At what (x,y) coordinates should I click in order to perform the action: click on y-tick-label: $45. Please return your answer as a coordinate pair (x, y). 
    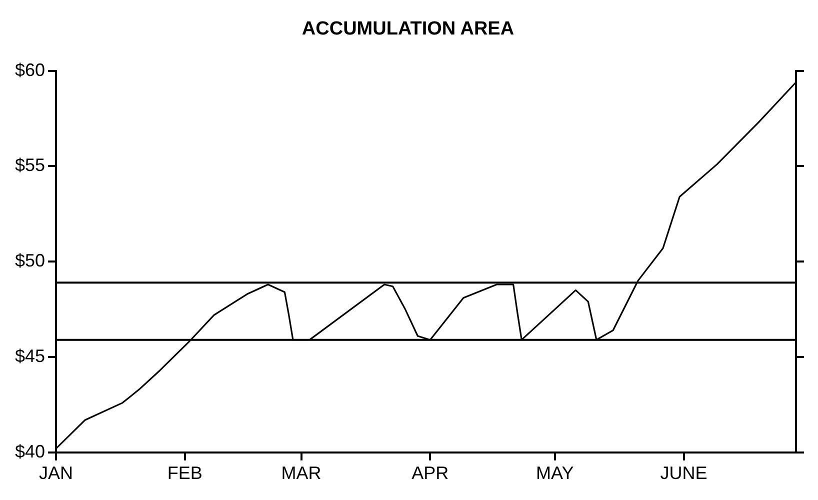
    Looking at the image, I should click on (30, 356).